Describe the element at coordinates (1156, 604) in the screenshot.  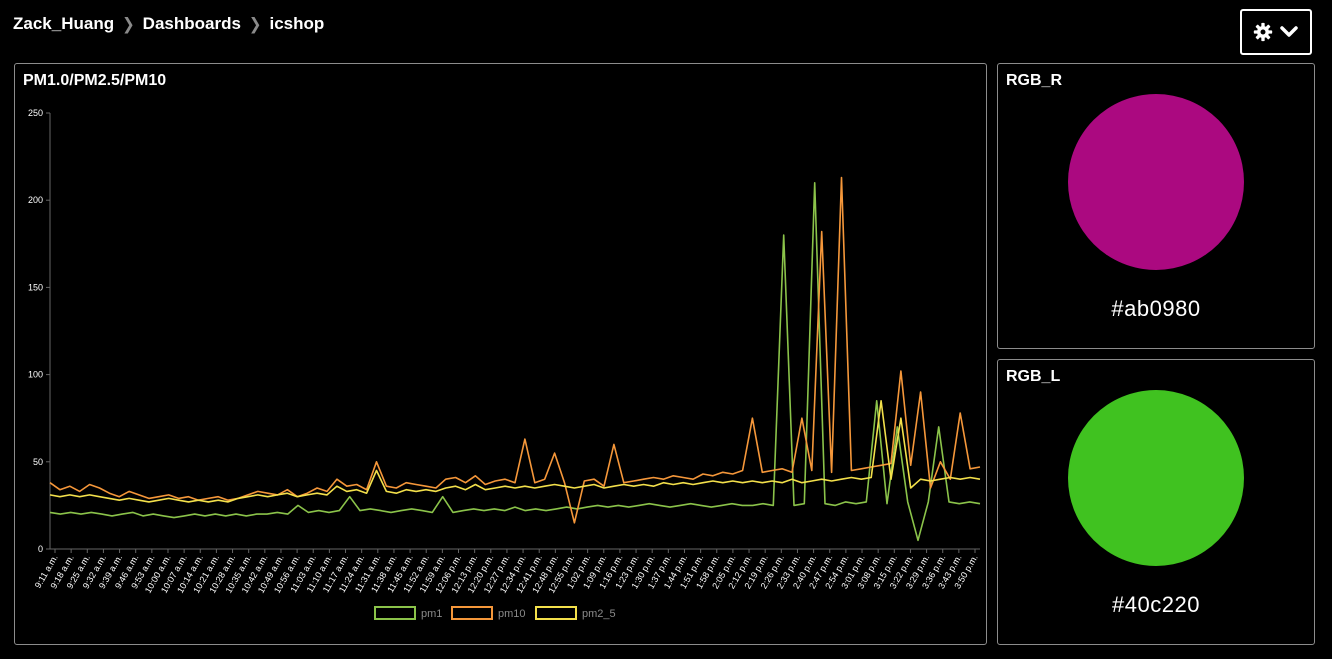
I see `rgb-l-hex-value: #40c220` at that location.